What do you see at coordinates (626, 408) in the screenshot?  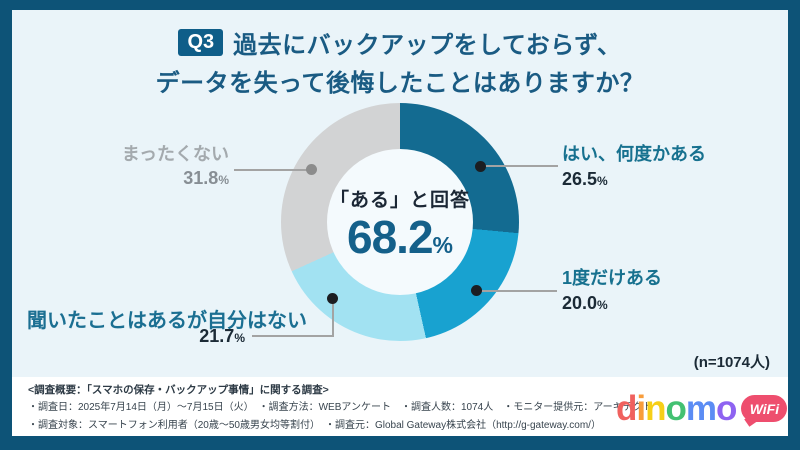 I see `logo-letter: d` at bounding box center [626, 408].